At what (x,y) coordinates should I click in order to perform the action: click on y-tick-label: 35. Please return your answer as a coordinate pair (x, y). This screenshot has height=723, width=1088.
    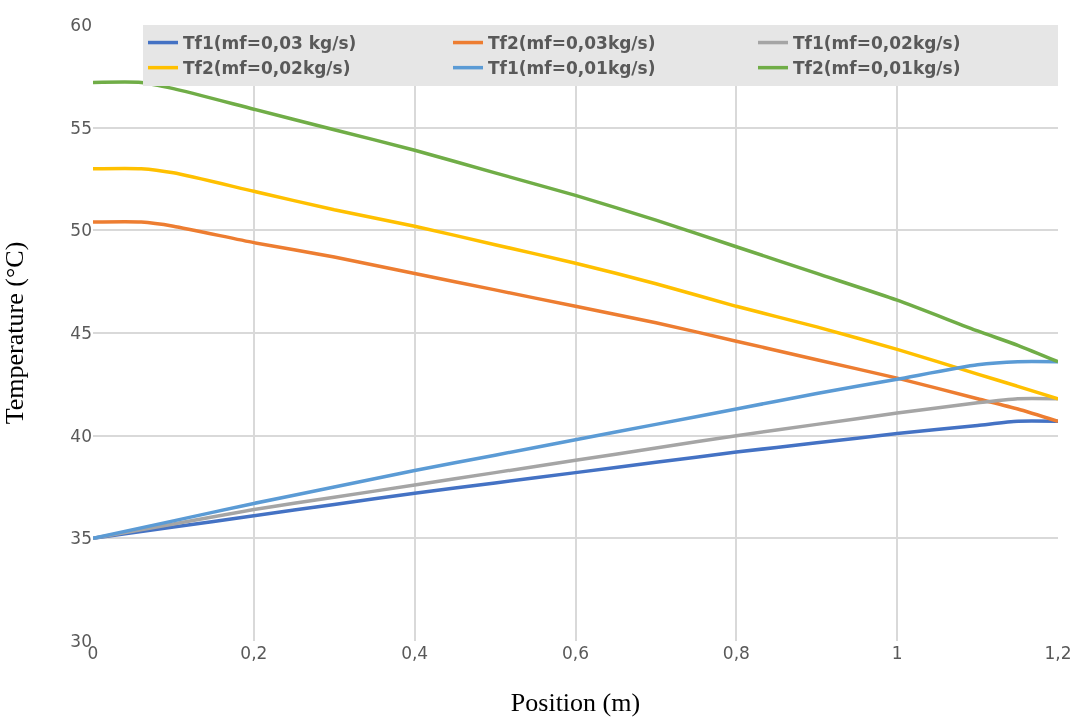
    Looking at the image, I should click on (81, 538).